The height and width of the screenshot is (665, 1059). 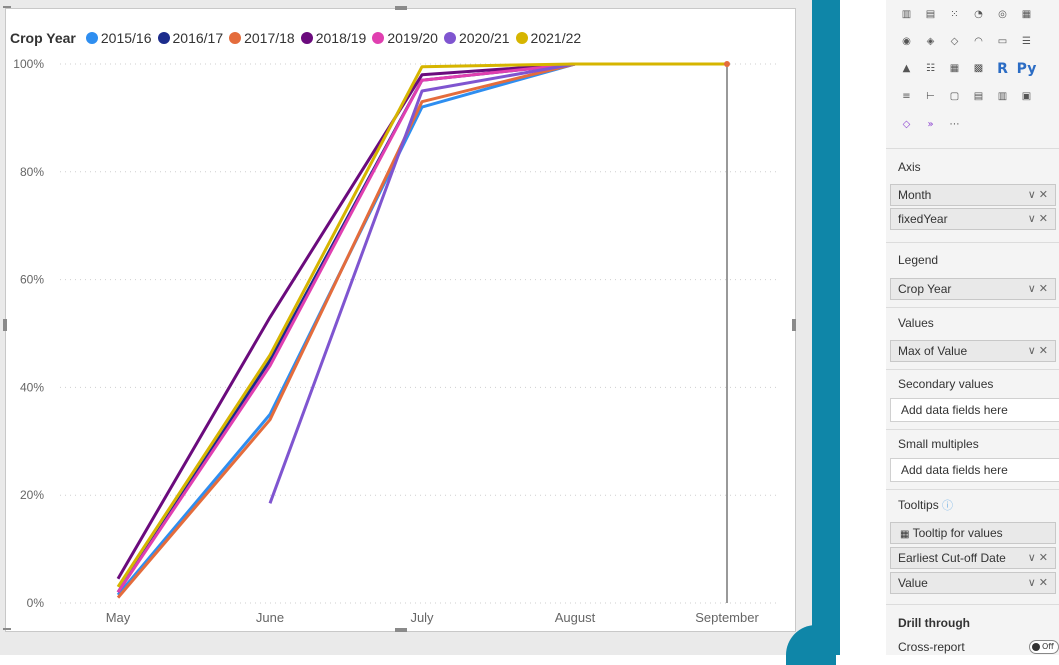 What do you see at coordinates (973, 195) in the screenshot?
I see `axis-field-month: Month ∨✕` at bounding box center [973, 195].